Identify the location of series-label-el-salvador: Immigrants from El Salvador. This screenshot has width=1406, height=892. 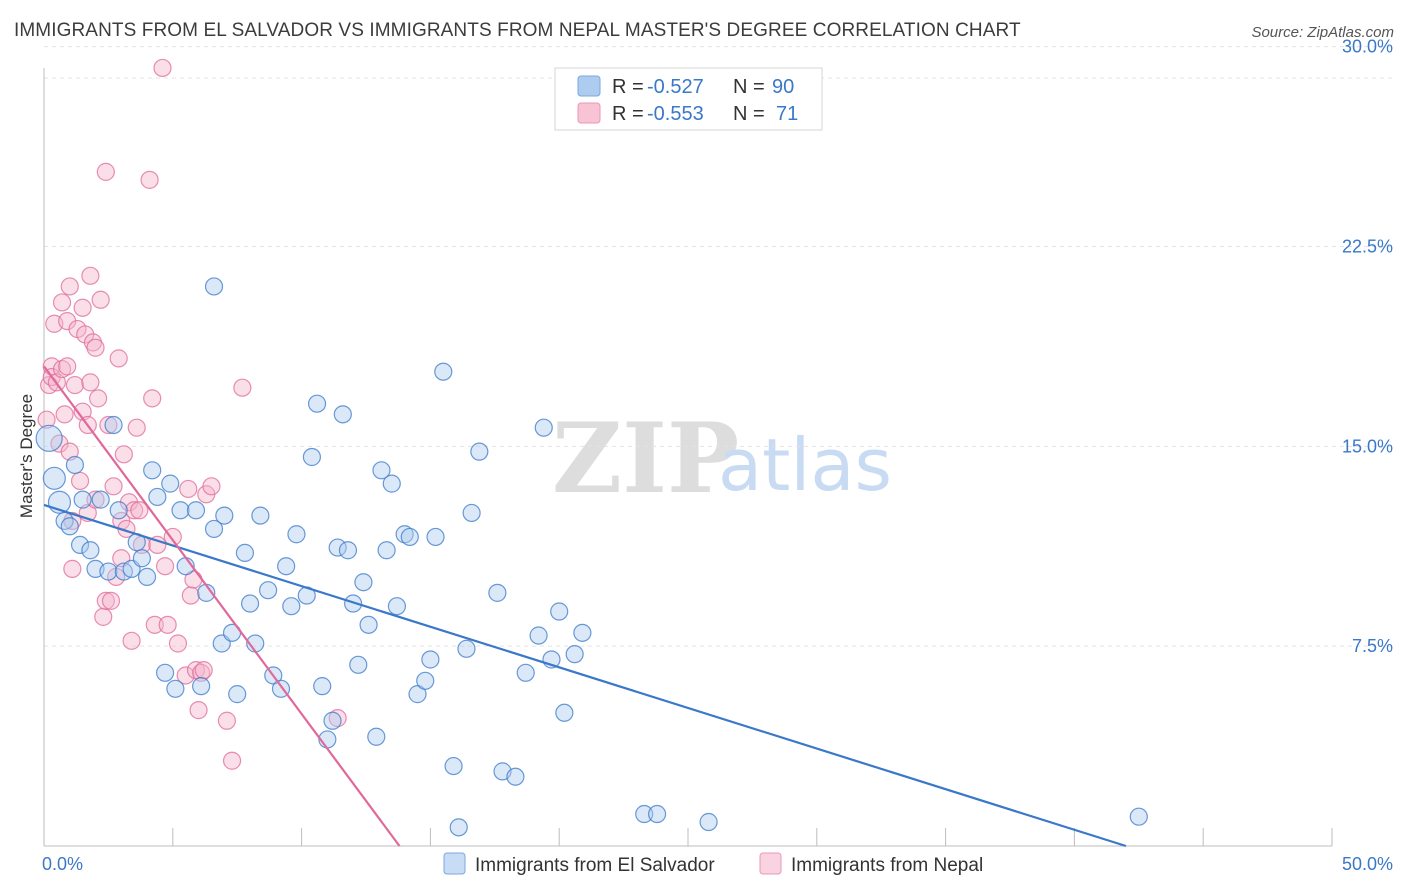
(595, 865).